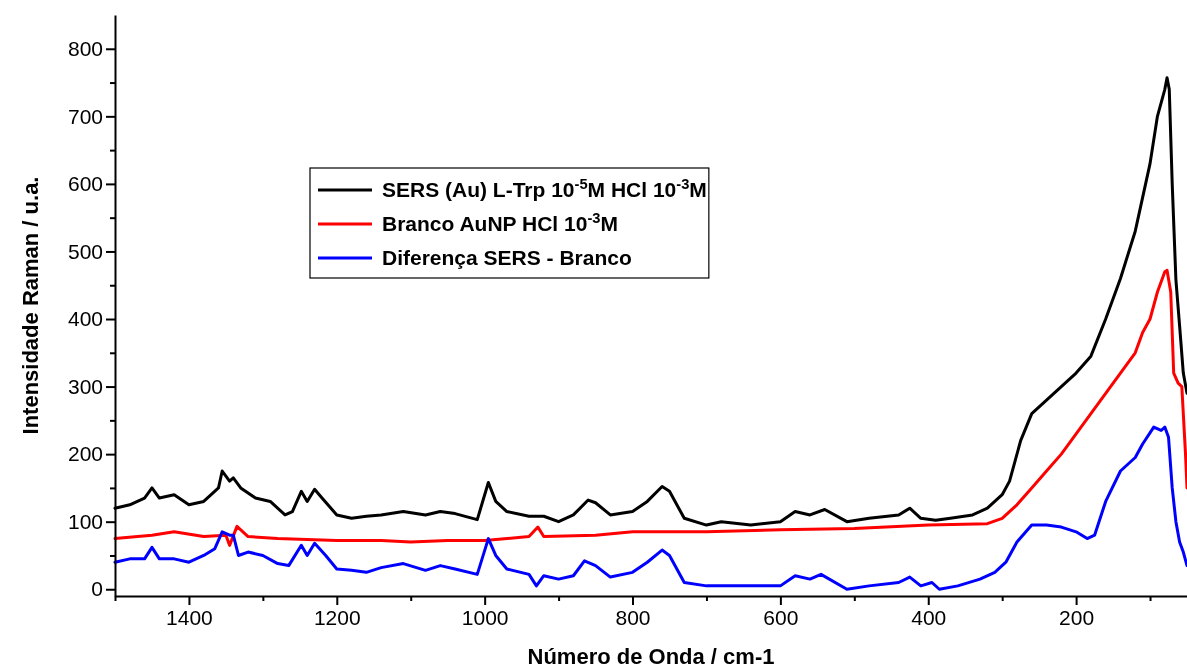 The height and width of the screenshot is (668, 1187). What do you see at coordinates (337, 617) in the screenshot?
I see `x-tick-label: 1200` at bounding box center [337, 617].